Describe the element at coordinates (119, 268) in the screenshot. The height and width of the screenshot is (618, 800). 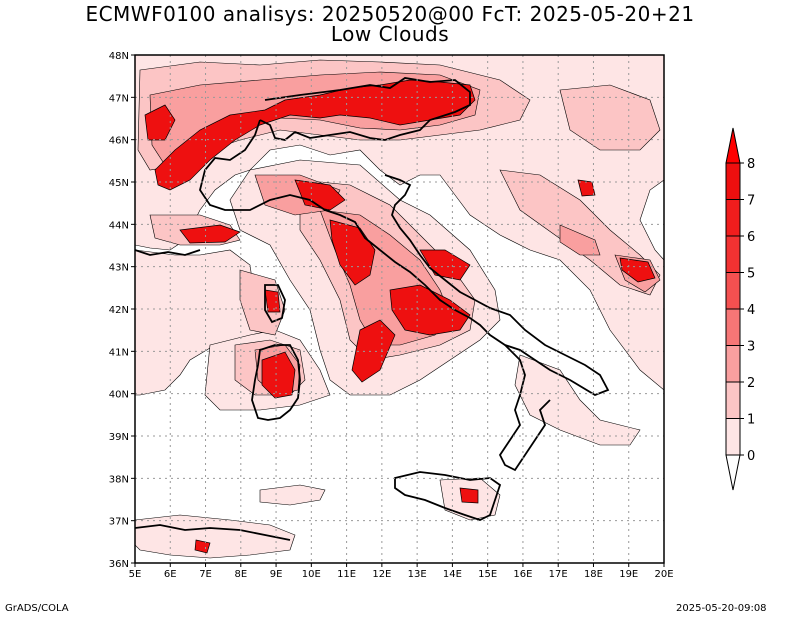
I see `lat-tick-label: 43N` at that location.